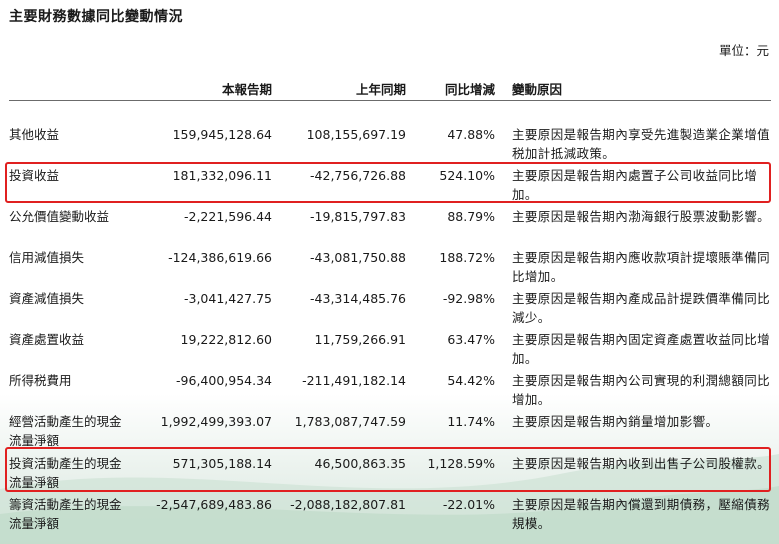 This screenshot has height=544, width=779. I want to click on row-reason: 主要原因是報告期內渤海銀行股票波動影響。, so click(641, 216).